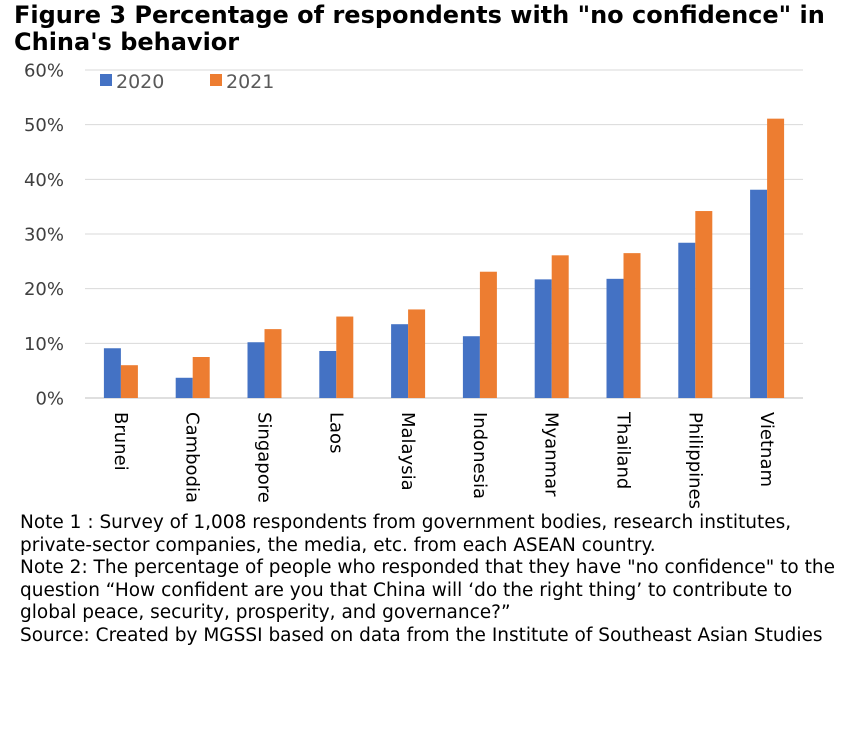 The height and width of the screenshot is (730, 850). Describe the element at coordinates (543, 338) in the screenshot. I see `bar-2020-myanmar` at that location.